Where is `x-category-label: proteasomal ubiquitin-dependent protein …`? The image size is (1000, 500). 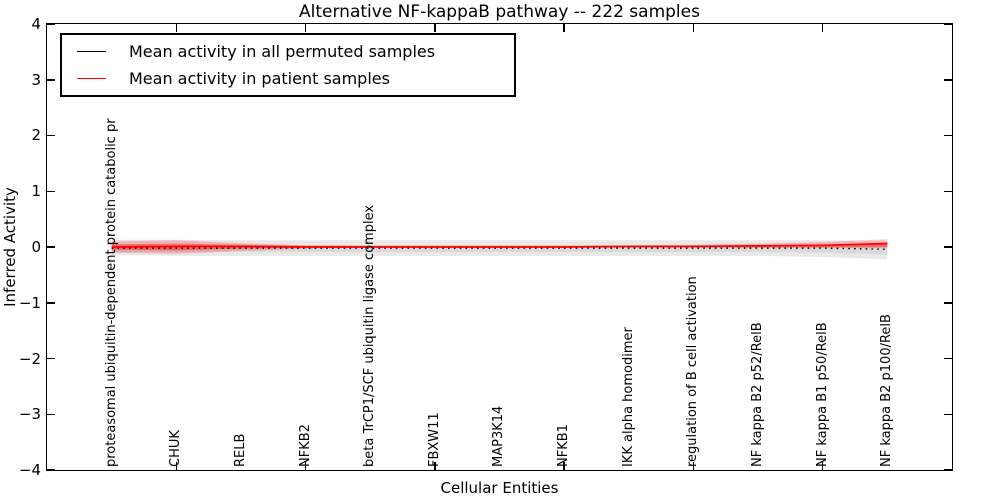 x-category-label: proteasomal ubiquitin-dependent protein … is located at coordinates (111, 292).